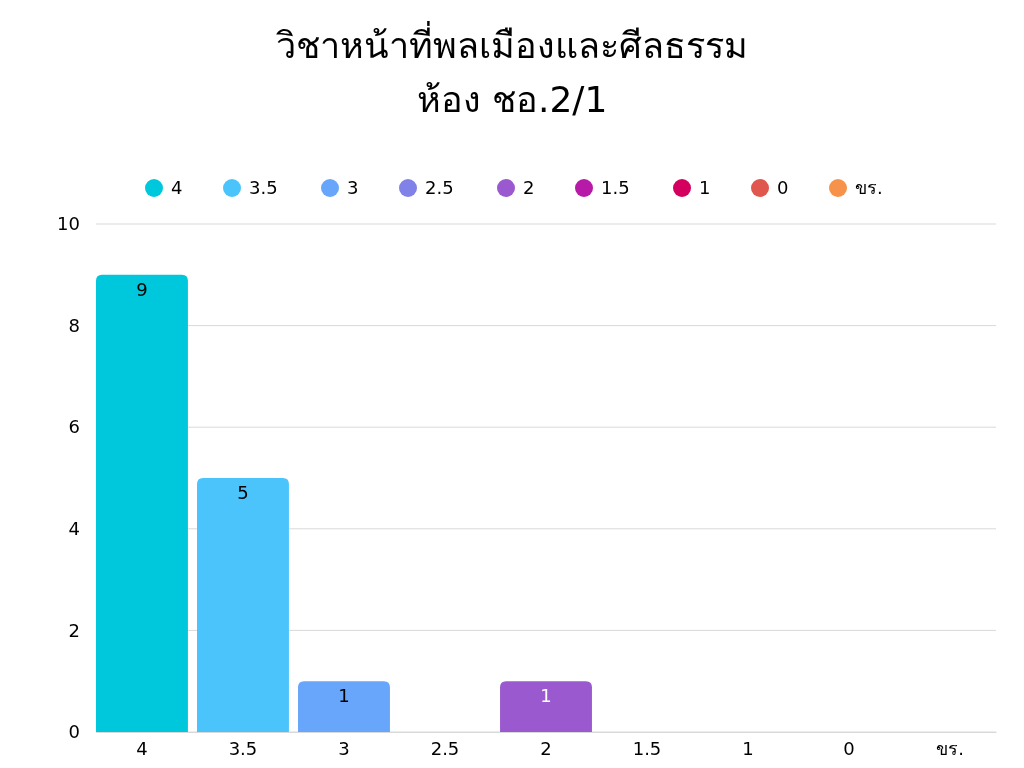 Image resolution: width=1024 pixels, height=768 pixels. I want to click on legend-label: 4, so click(177, 187).